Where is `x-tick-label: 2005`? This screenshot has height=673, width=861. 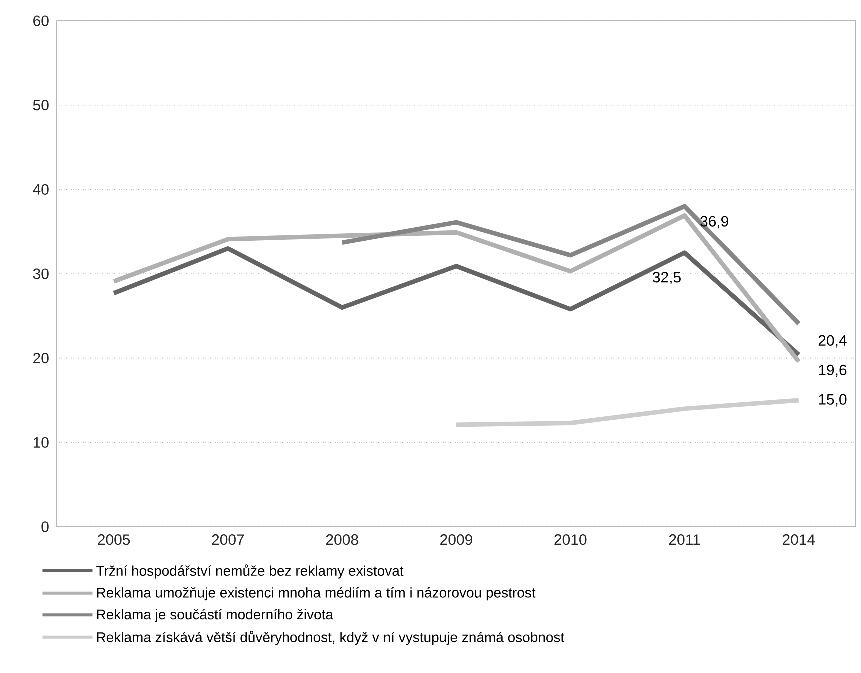 x-tick-label: 2005 is located at coordinates (114, 540).